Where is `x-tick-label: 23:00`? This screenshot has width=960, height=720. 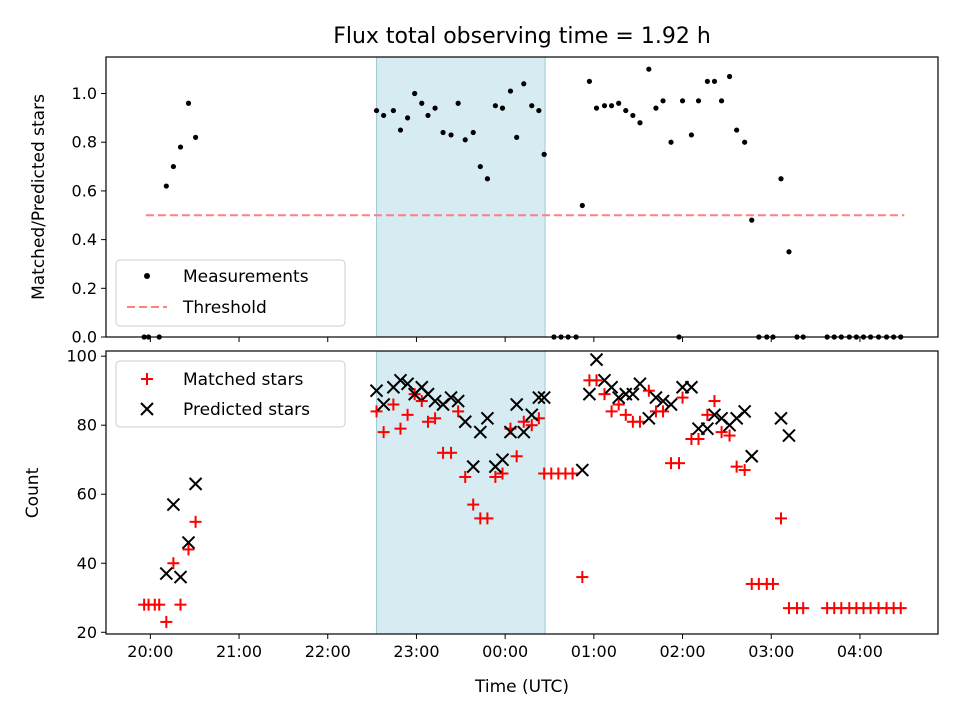 x-tick-label: 23:00 is located at coordinates (416, 651).